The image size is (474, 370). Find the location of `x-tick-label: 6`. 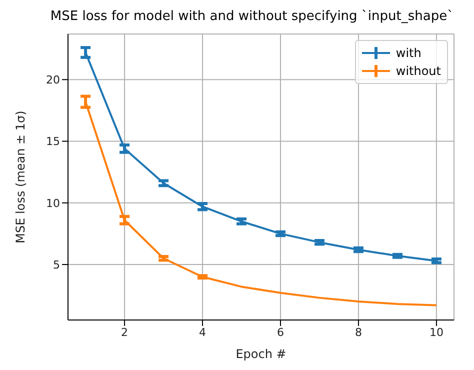

x-tick-label: 6 is located at coordinates (280, 332).